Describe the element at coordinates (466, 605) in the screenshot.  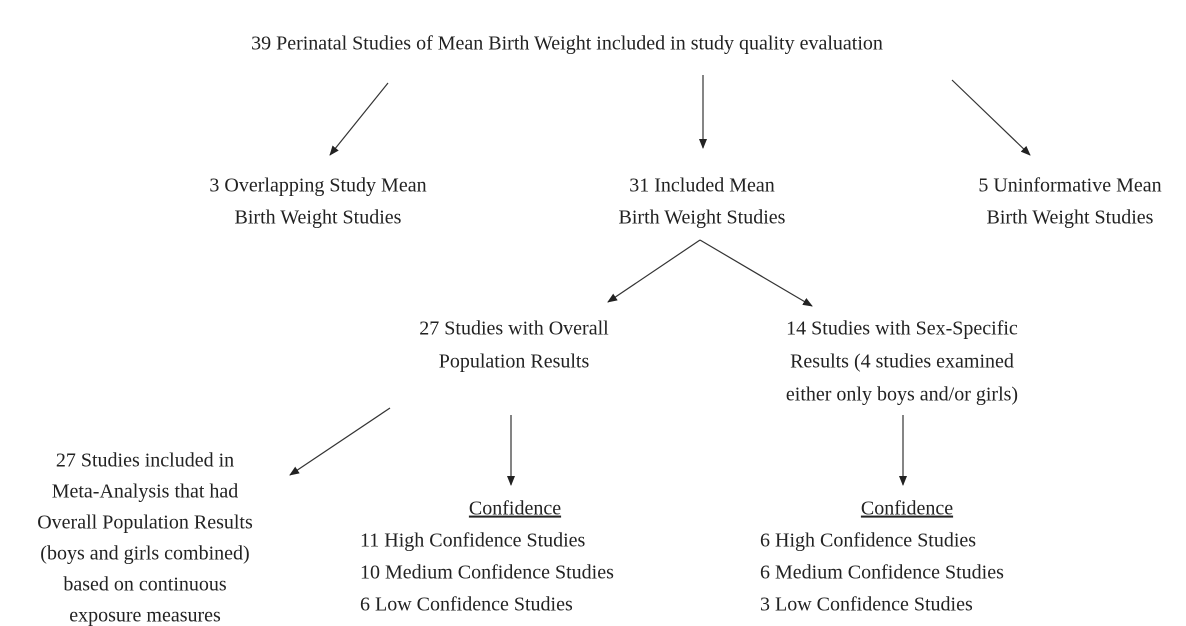
I see `node-label: 6 Low Confidence Studies` at that location.